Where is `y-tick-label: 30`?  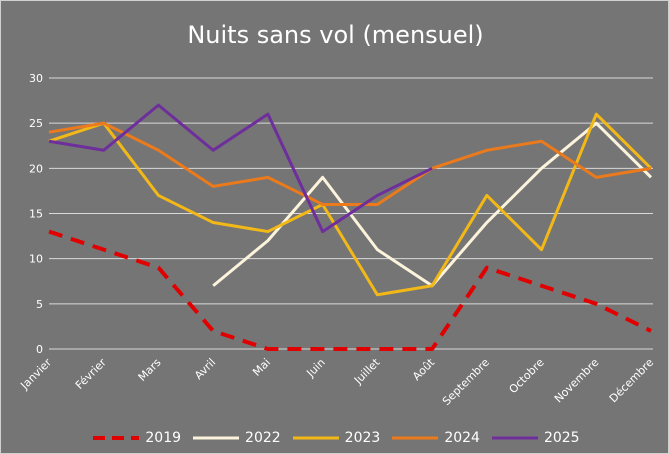 y-tick-label: 30 is located at coordinates (36, 78).